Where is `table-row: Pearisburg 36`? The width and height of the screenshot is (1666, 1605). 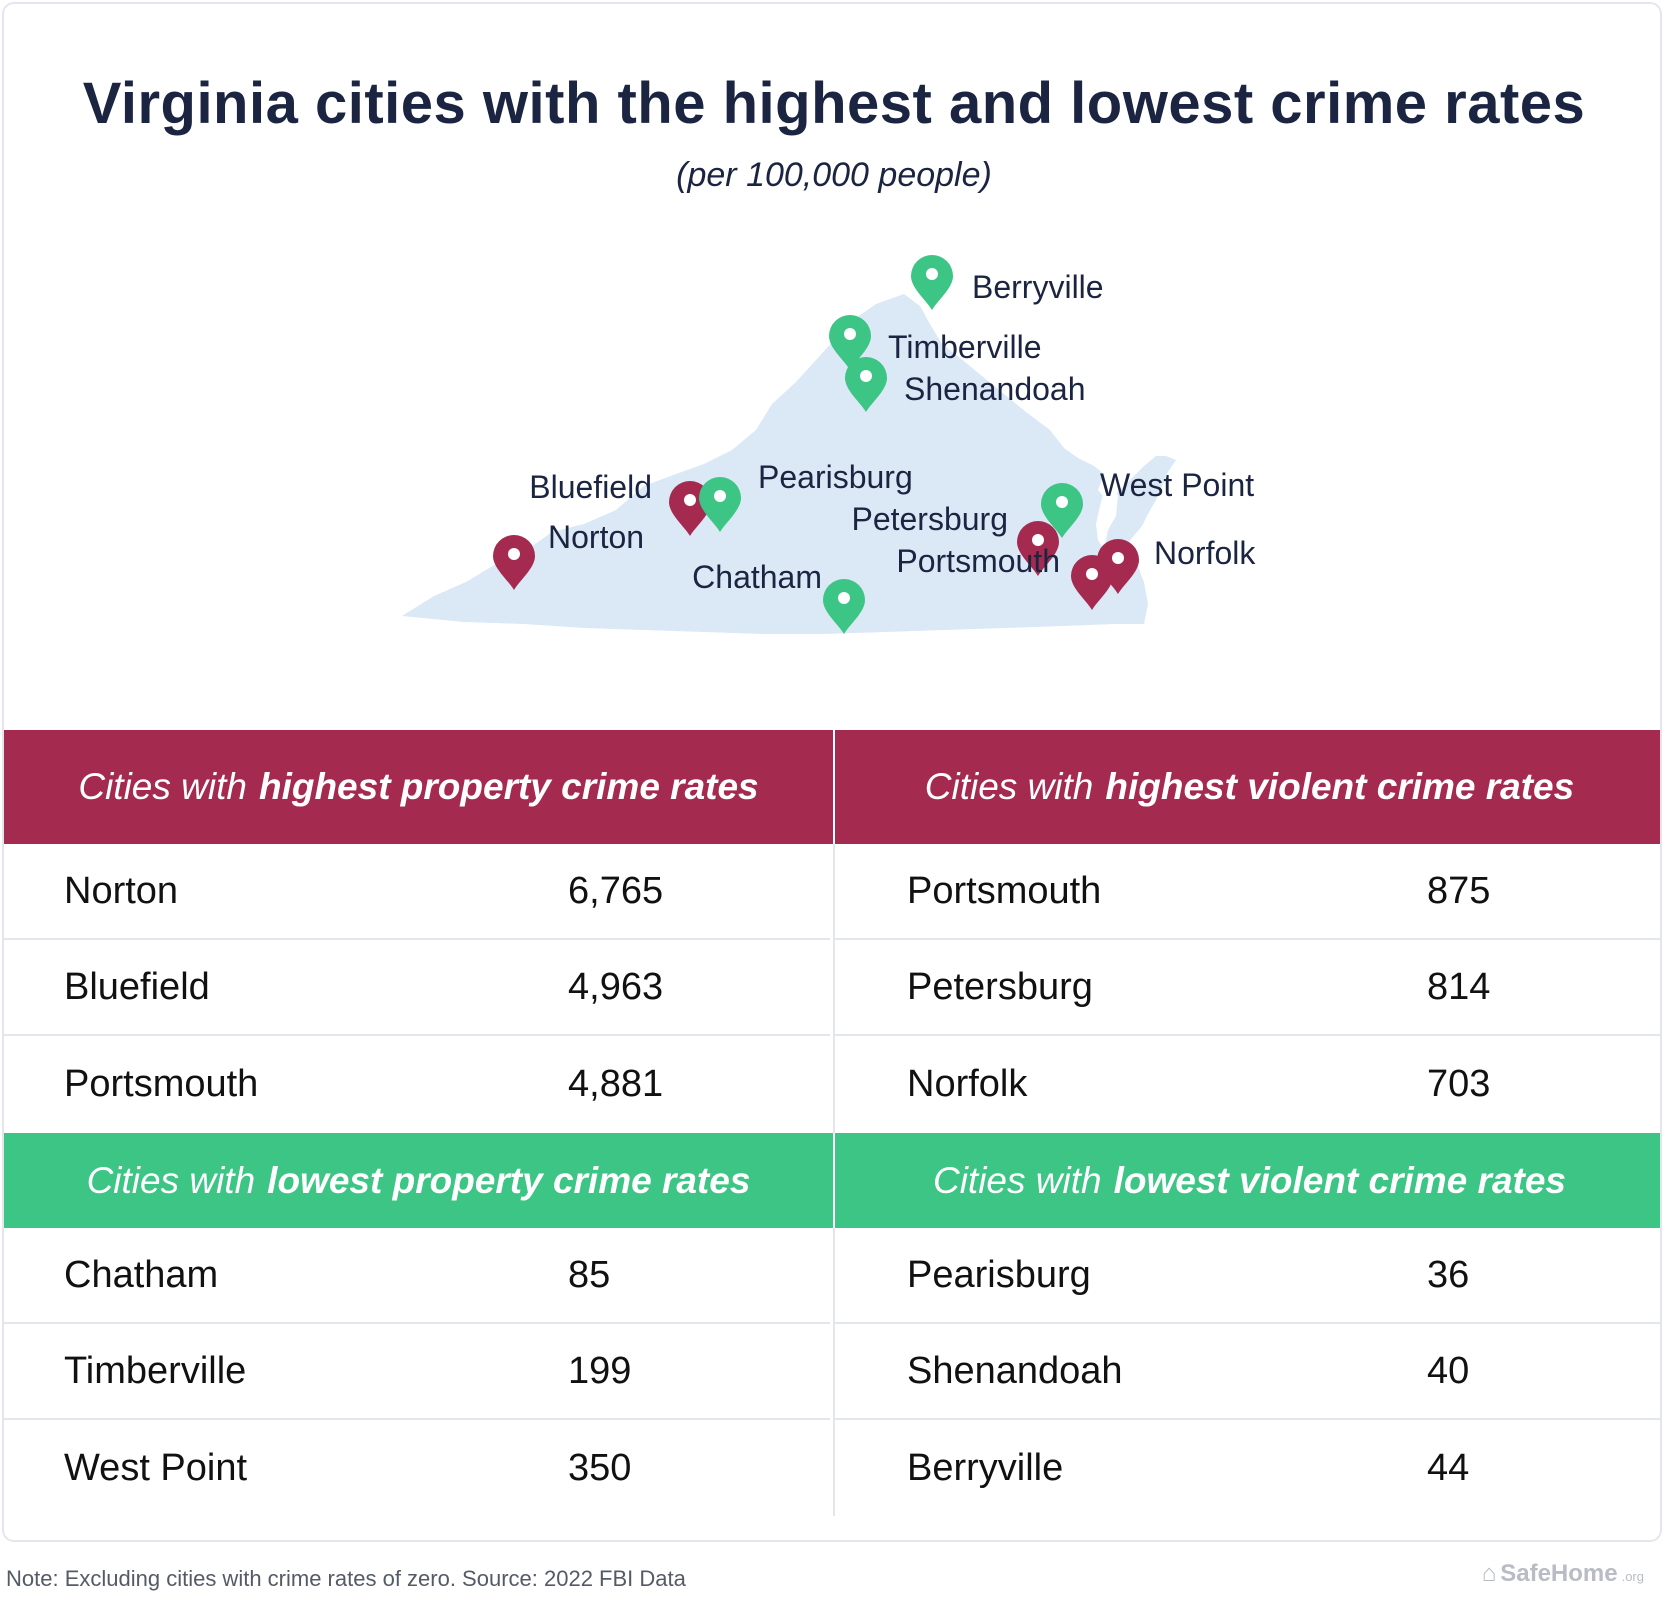 table-row: Pearisburg 36 is located at coordinates (1247, 1276).